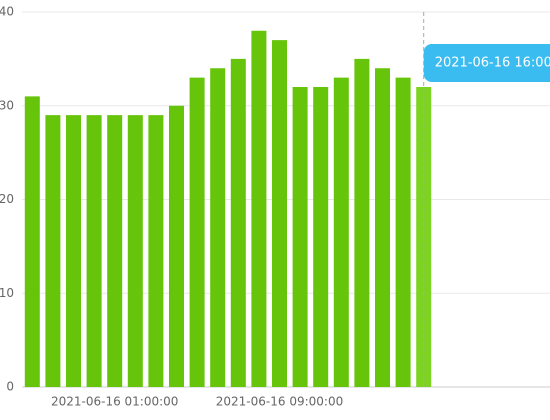 This screenshot has width=550, height=420. What do you see at coordinates (492, 63) in the screenshot?
I see `tooltip-text: 2021-06-16 16:00` at bounding box center [492, 63].